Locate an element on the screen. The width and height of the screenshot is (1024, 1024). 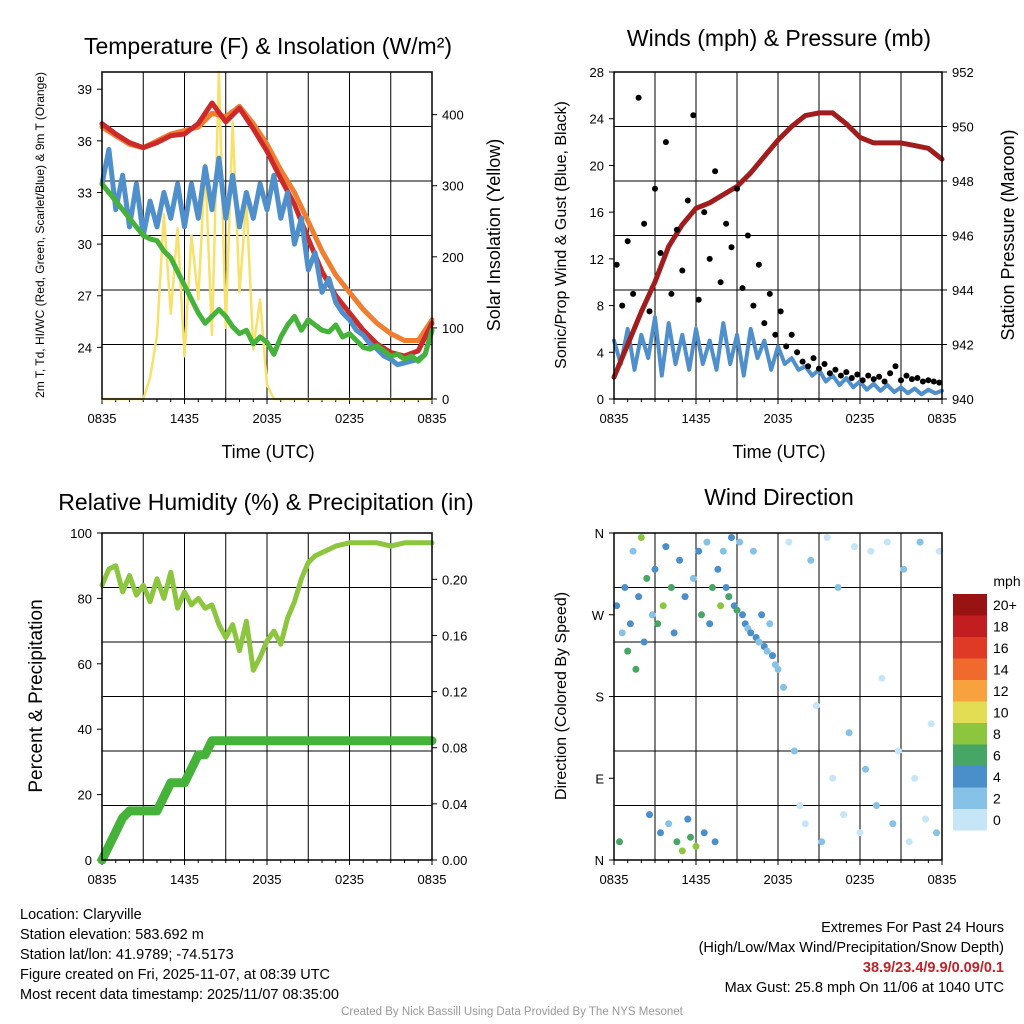
wind-xtick-label: 0835 is located at coordinates (942, 418).